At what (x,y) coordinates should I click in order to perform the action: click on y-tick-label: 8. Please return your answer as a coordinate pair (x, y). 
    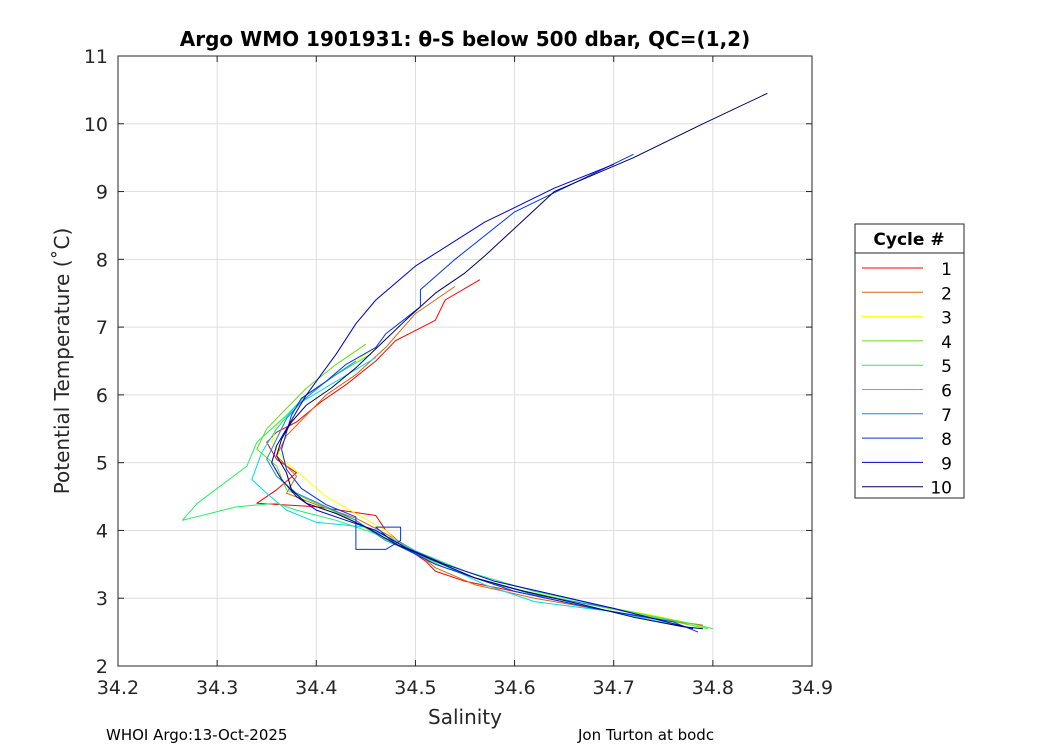
    Looking at the image, I should click on (102, 260).